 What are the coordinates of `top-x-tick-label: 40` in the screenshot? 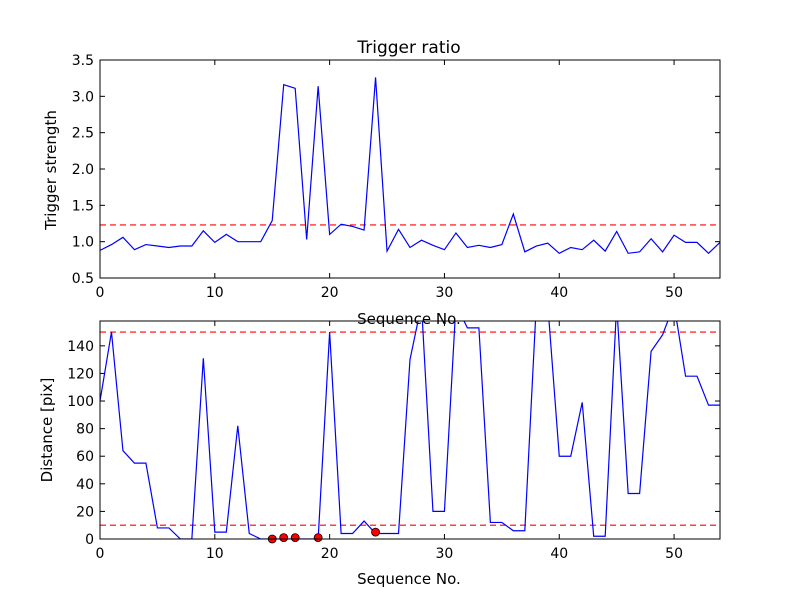 It's located at (559, 293).